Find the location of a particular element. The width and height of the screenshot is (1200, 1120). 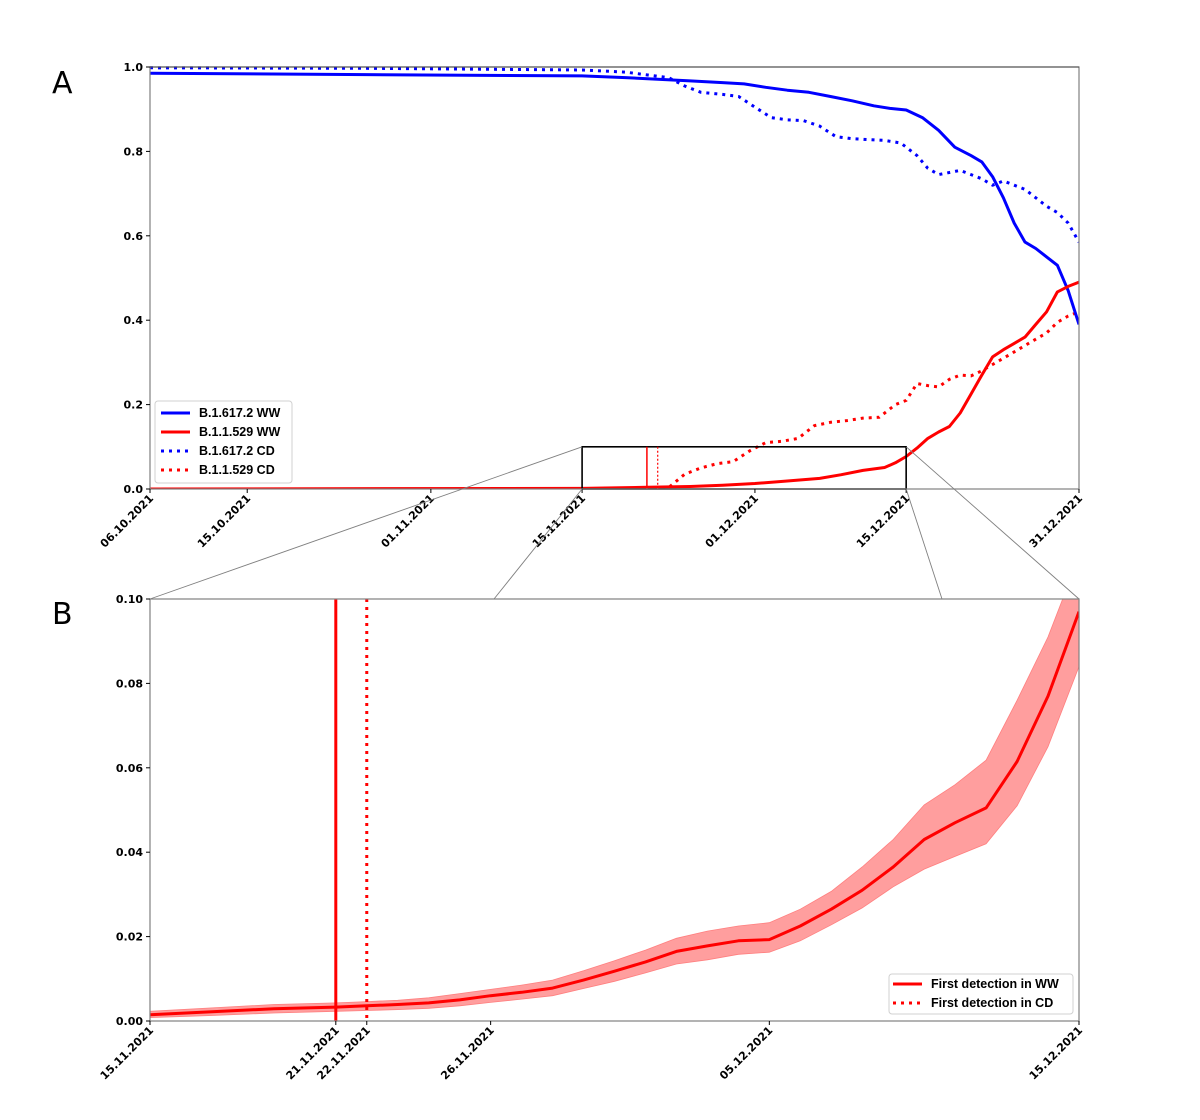

a-ytick-label: 0.2 is located at coordinates (134, 405).